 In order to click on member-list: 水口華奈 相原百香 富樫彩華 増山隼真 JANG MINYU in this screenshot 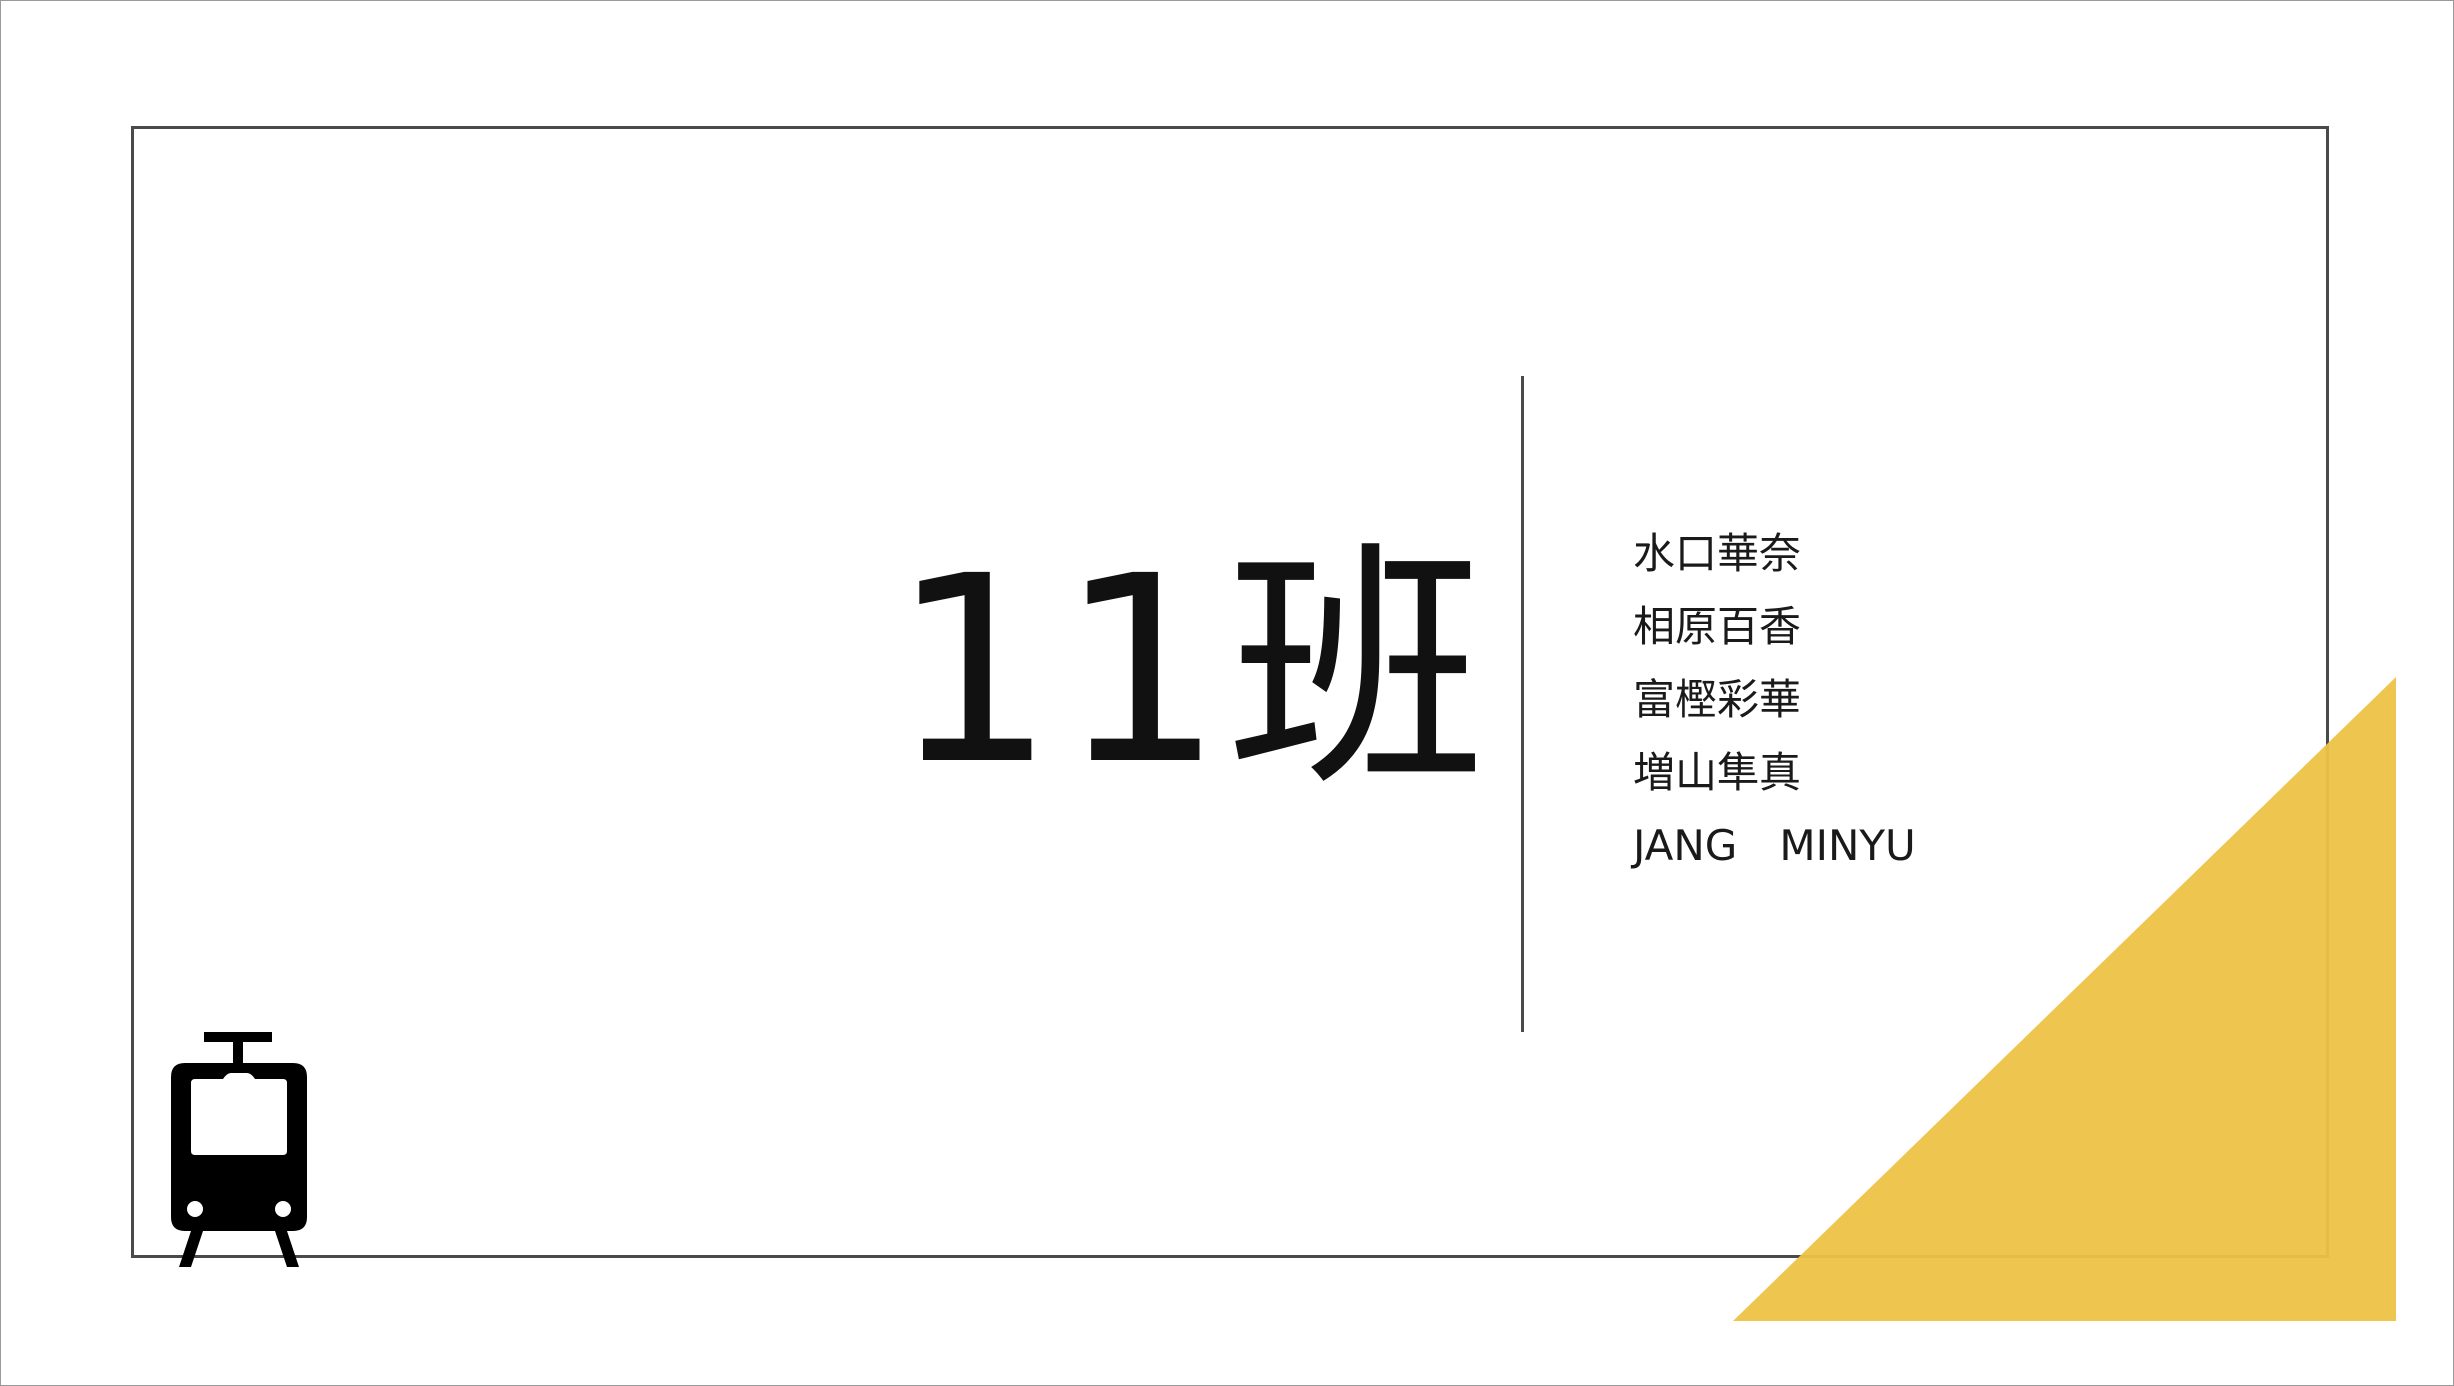, I will do `click(1813, 699)`.